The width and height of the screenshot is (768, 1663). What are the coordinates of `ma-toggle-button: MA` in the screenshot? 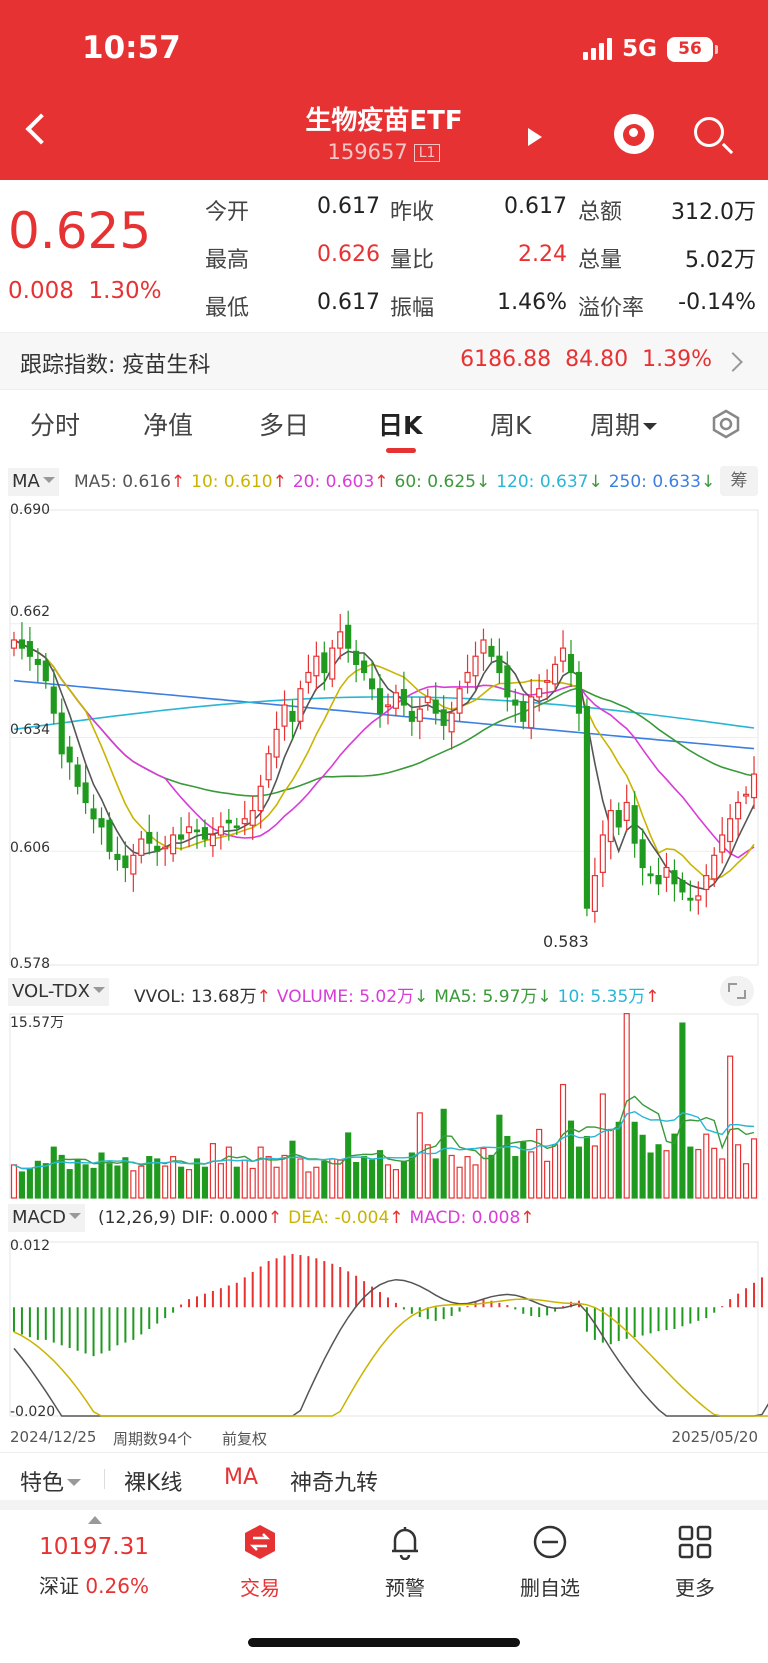 It's located at (241, 1477).